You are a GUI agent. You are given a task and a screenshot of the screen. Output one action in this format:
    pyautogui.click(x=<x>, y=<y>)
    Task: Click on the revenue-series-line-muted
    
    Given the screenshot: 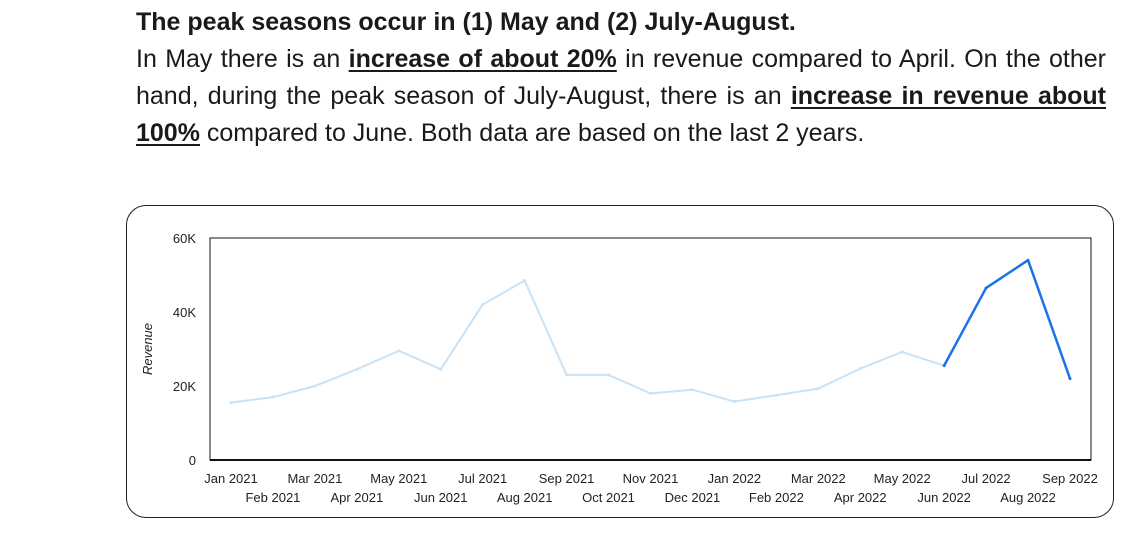 What is the action you would take?
    pyautogui.click(x=587, y=341)
    